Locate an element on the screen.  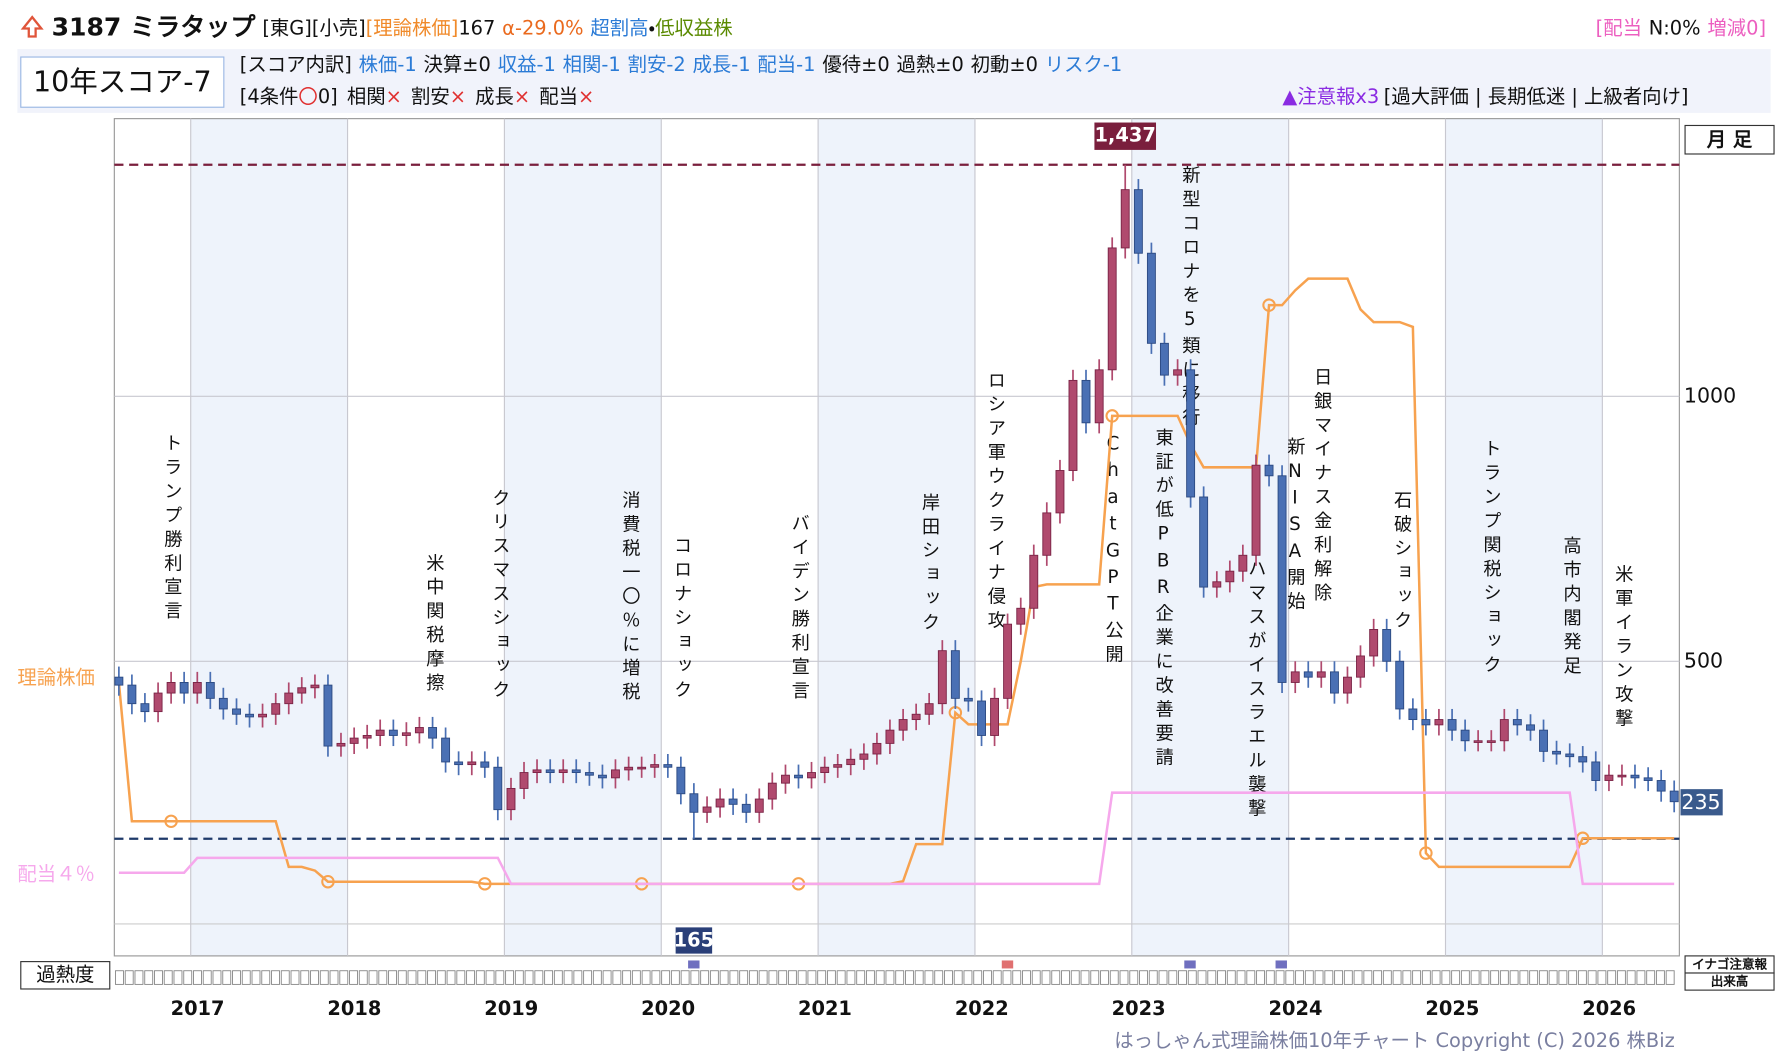
overheat-row is located at coordinates (895, 972).